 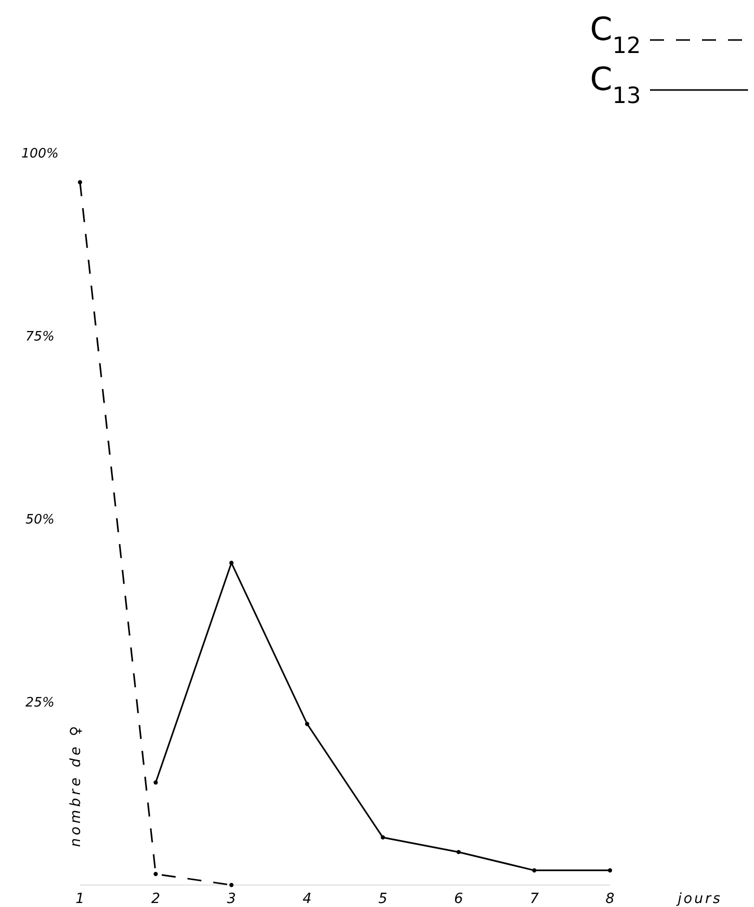 What do you see at coordinates (307, 899) in the screenshot?
I see `x-tick-label: 4` at bounding box center [307, 899].